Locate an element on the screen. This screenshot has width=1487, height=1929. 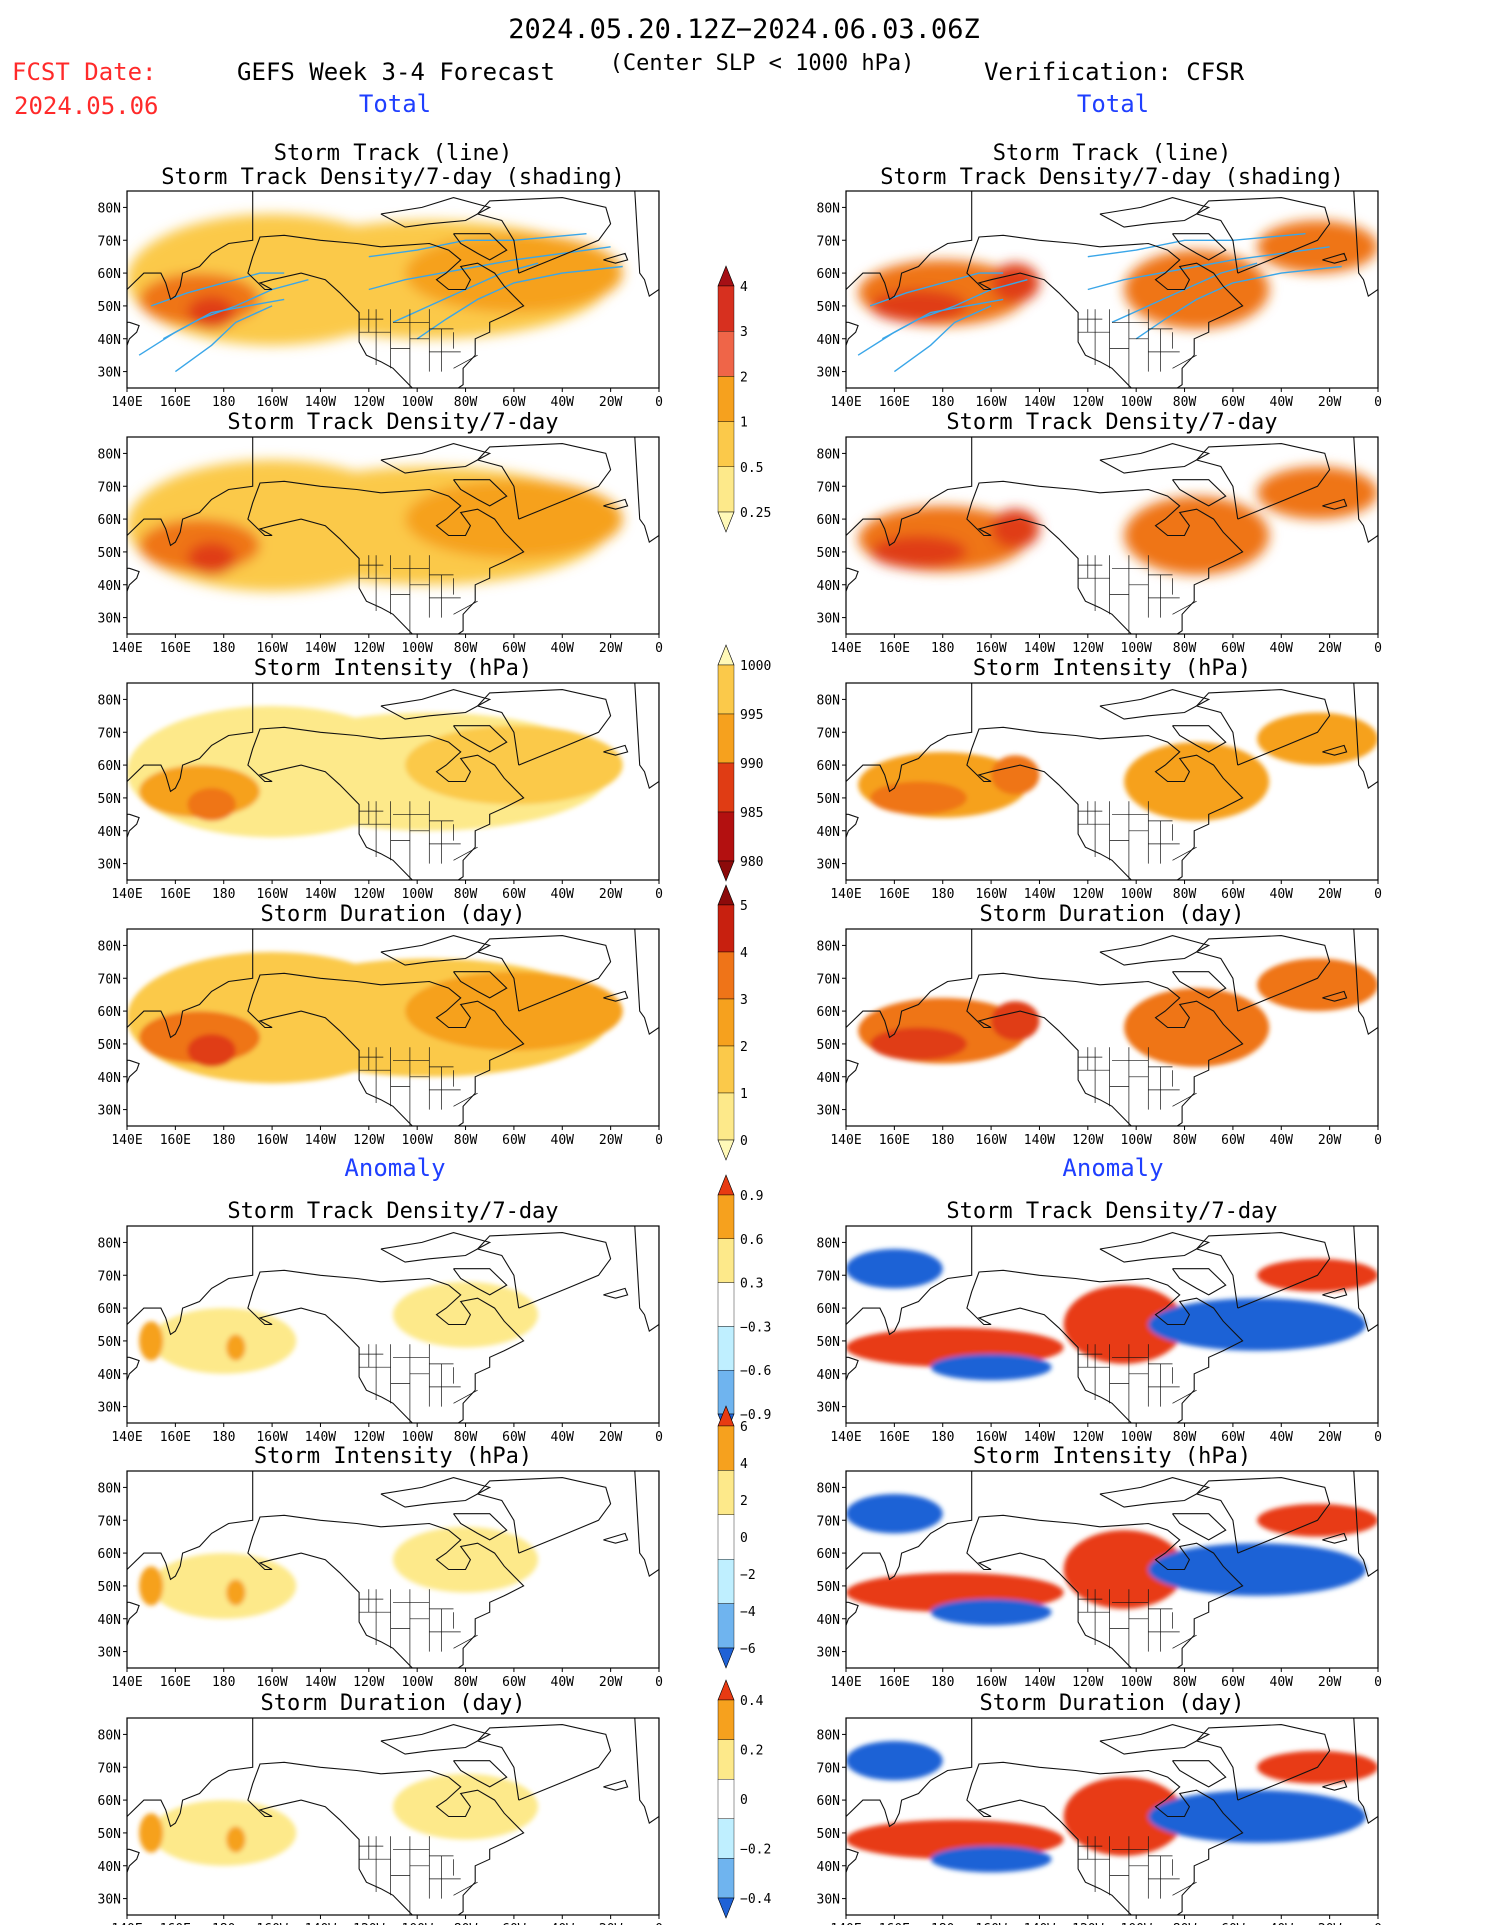
criterion-subtitle: (Center SLP < 1000 hPa) is located at coordinates (762, 63).